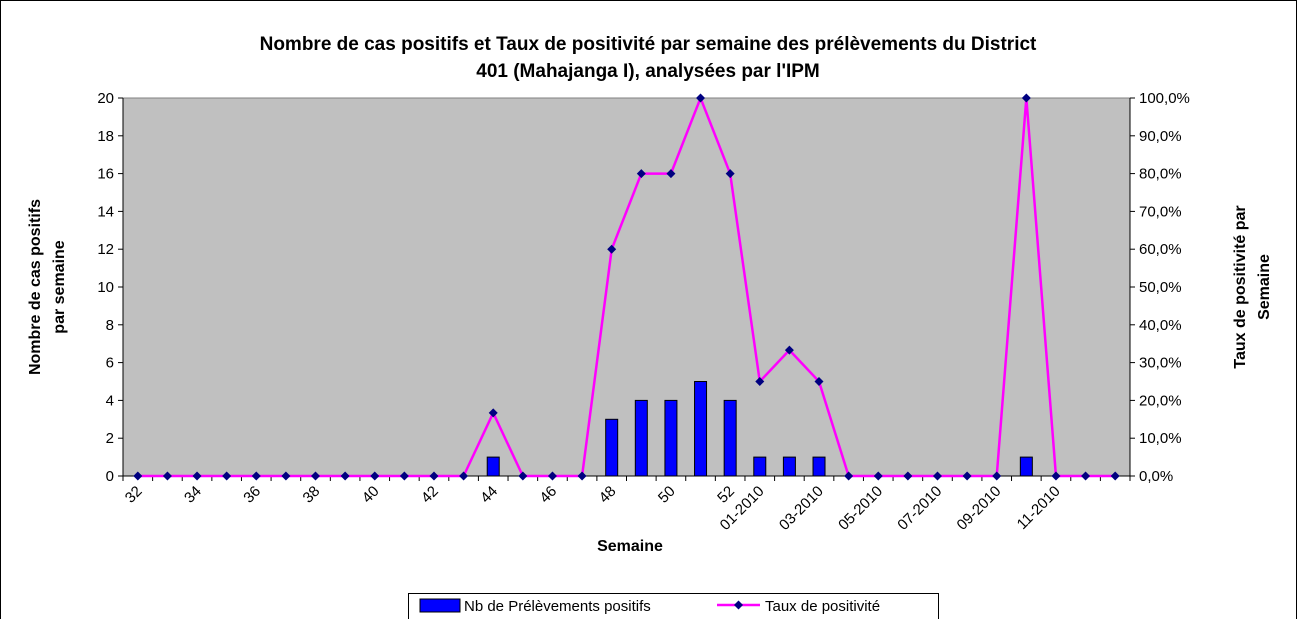  I want to click on y-tick-label: 18, so click(105, 136).